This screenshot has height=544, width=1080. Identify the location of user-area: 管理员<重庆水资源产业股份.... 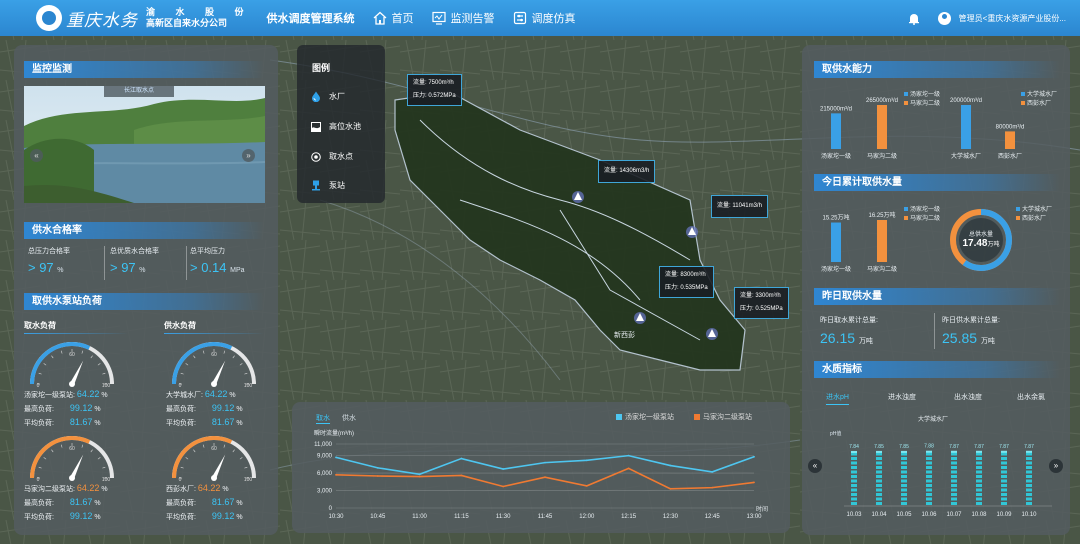
(987, 18).